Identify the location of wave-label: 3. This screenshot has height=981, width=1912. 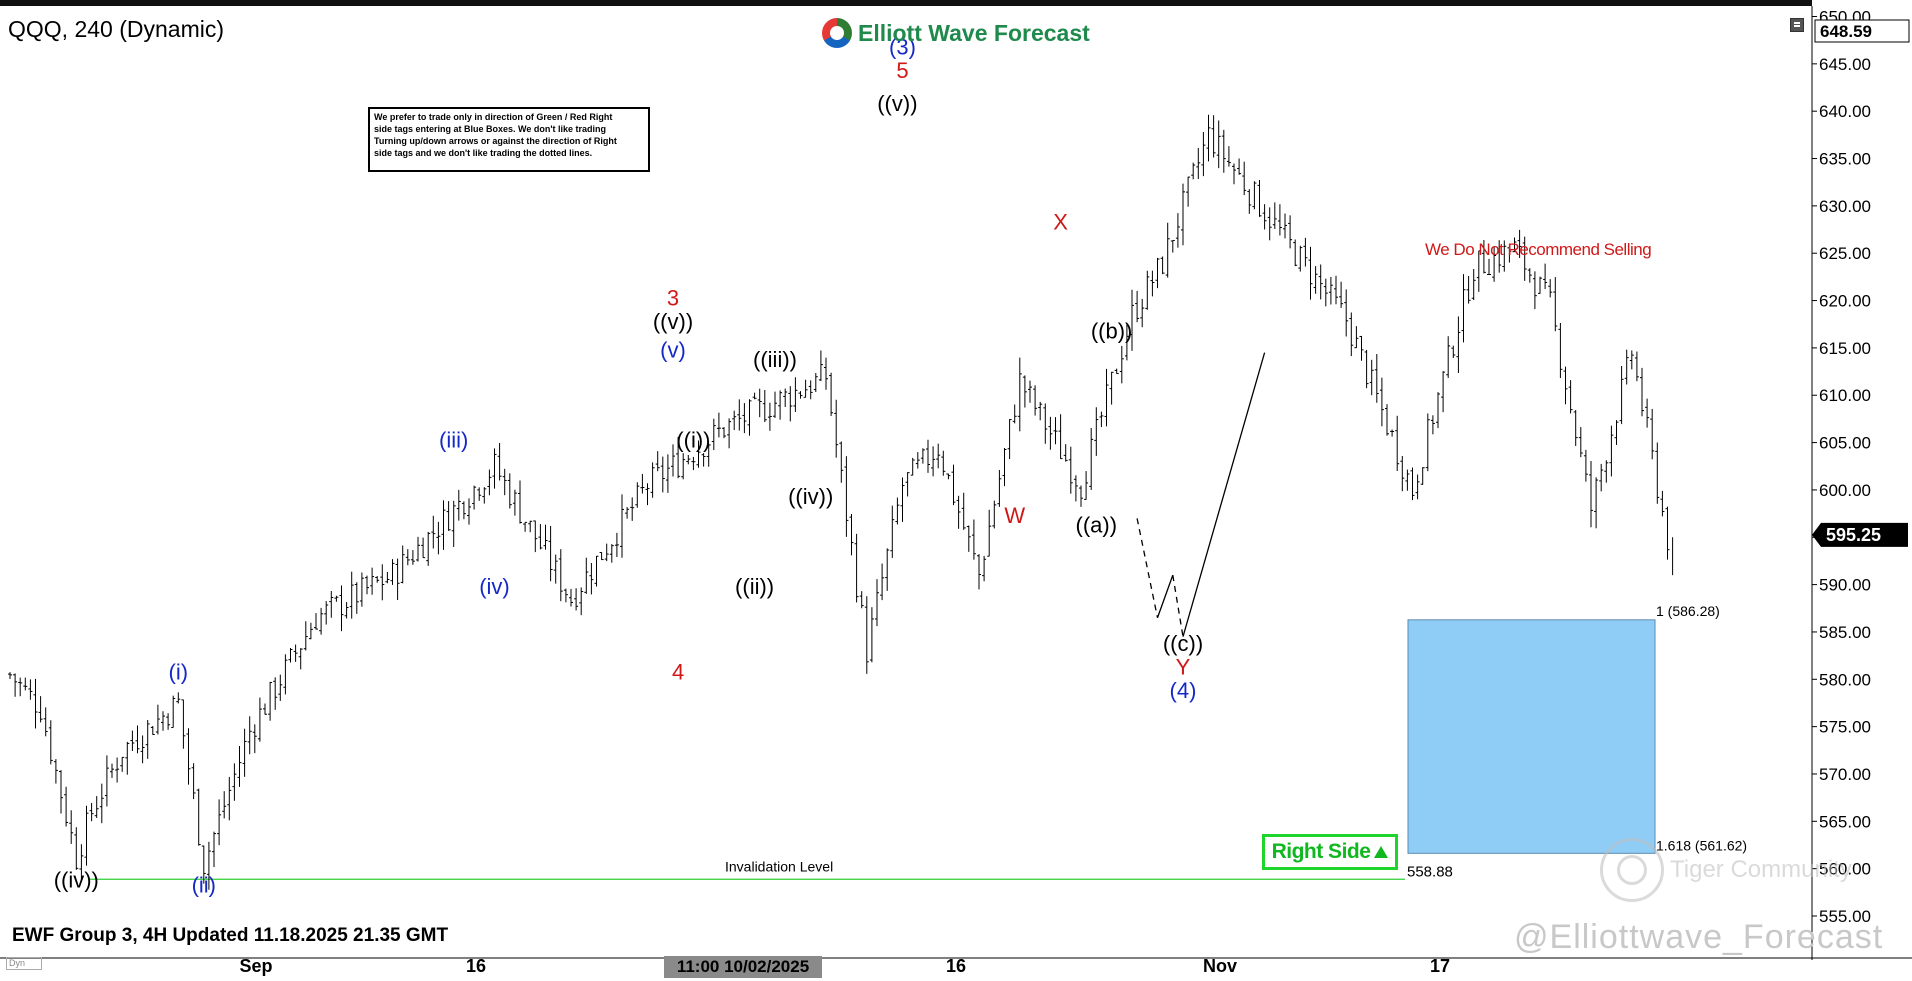
(673, 297).